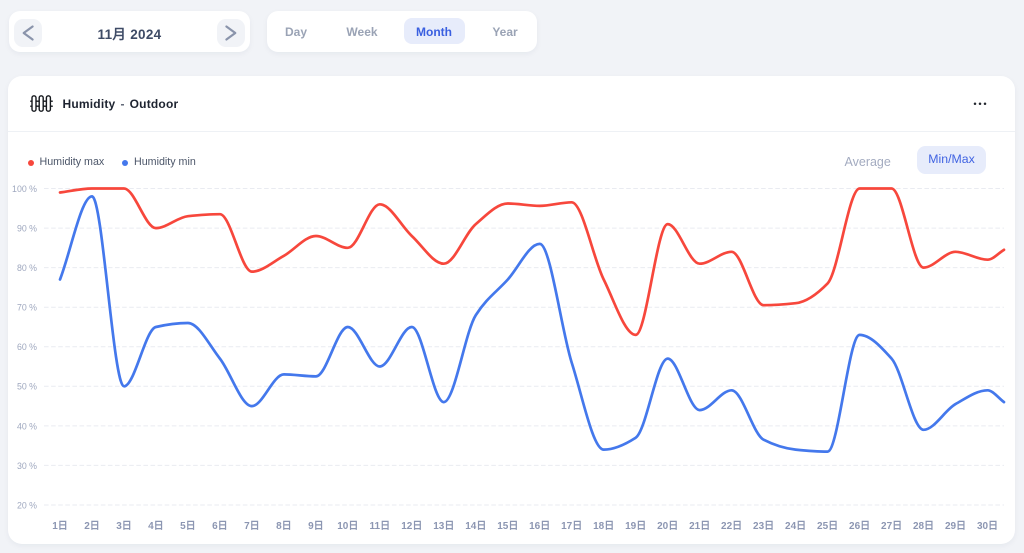  What do you see at coordinates (859, 526) in the screenshot?
I see `svg-text: 26日` at bounding box center [859, 526].